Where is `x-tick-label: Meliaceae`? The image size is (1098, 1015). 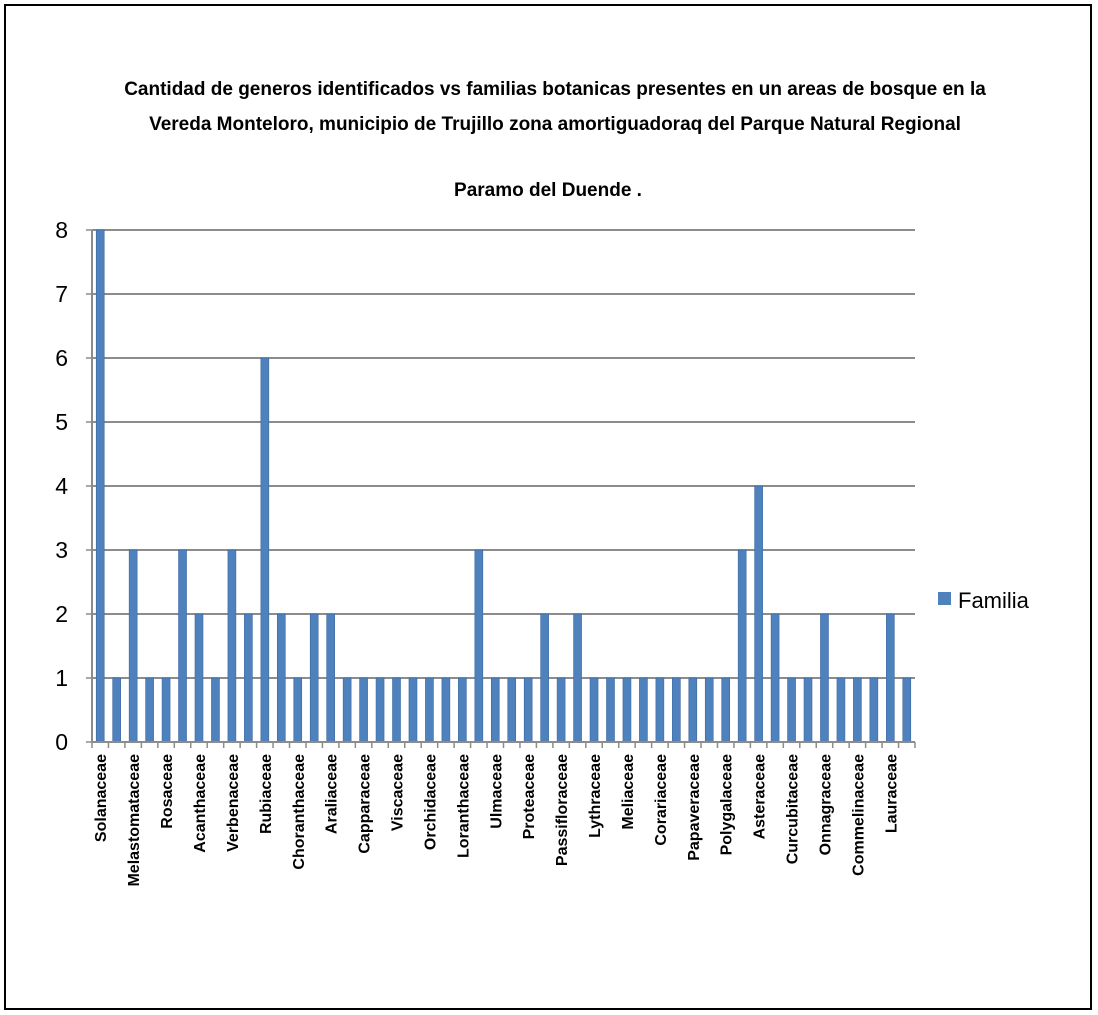
x-tick-label: Meliaceae is located at coordinates (628, 792).